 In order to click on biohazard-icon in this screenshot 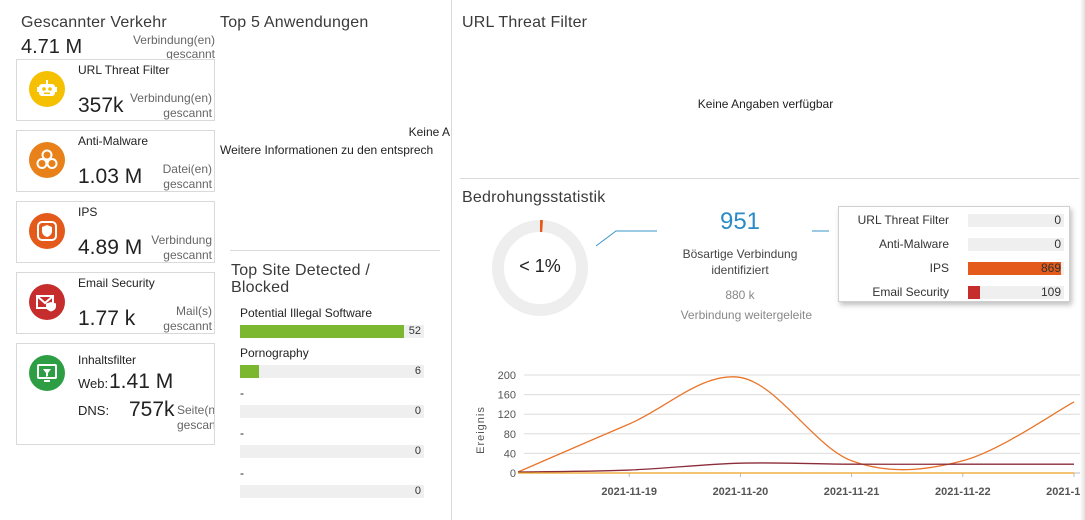, I will do `click(47, 160)`.